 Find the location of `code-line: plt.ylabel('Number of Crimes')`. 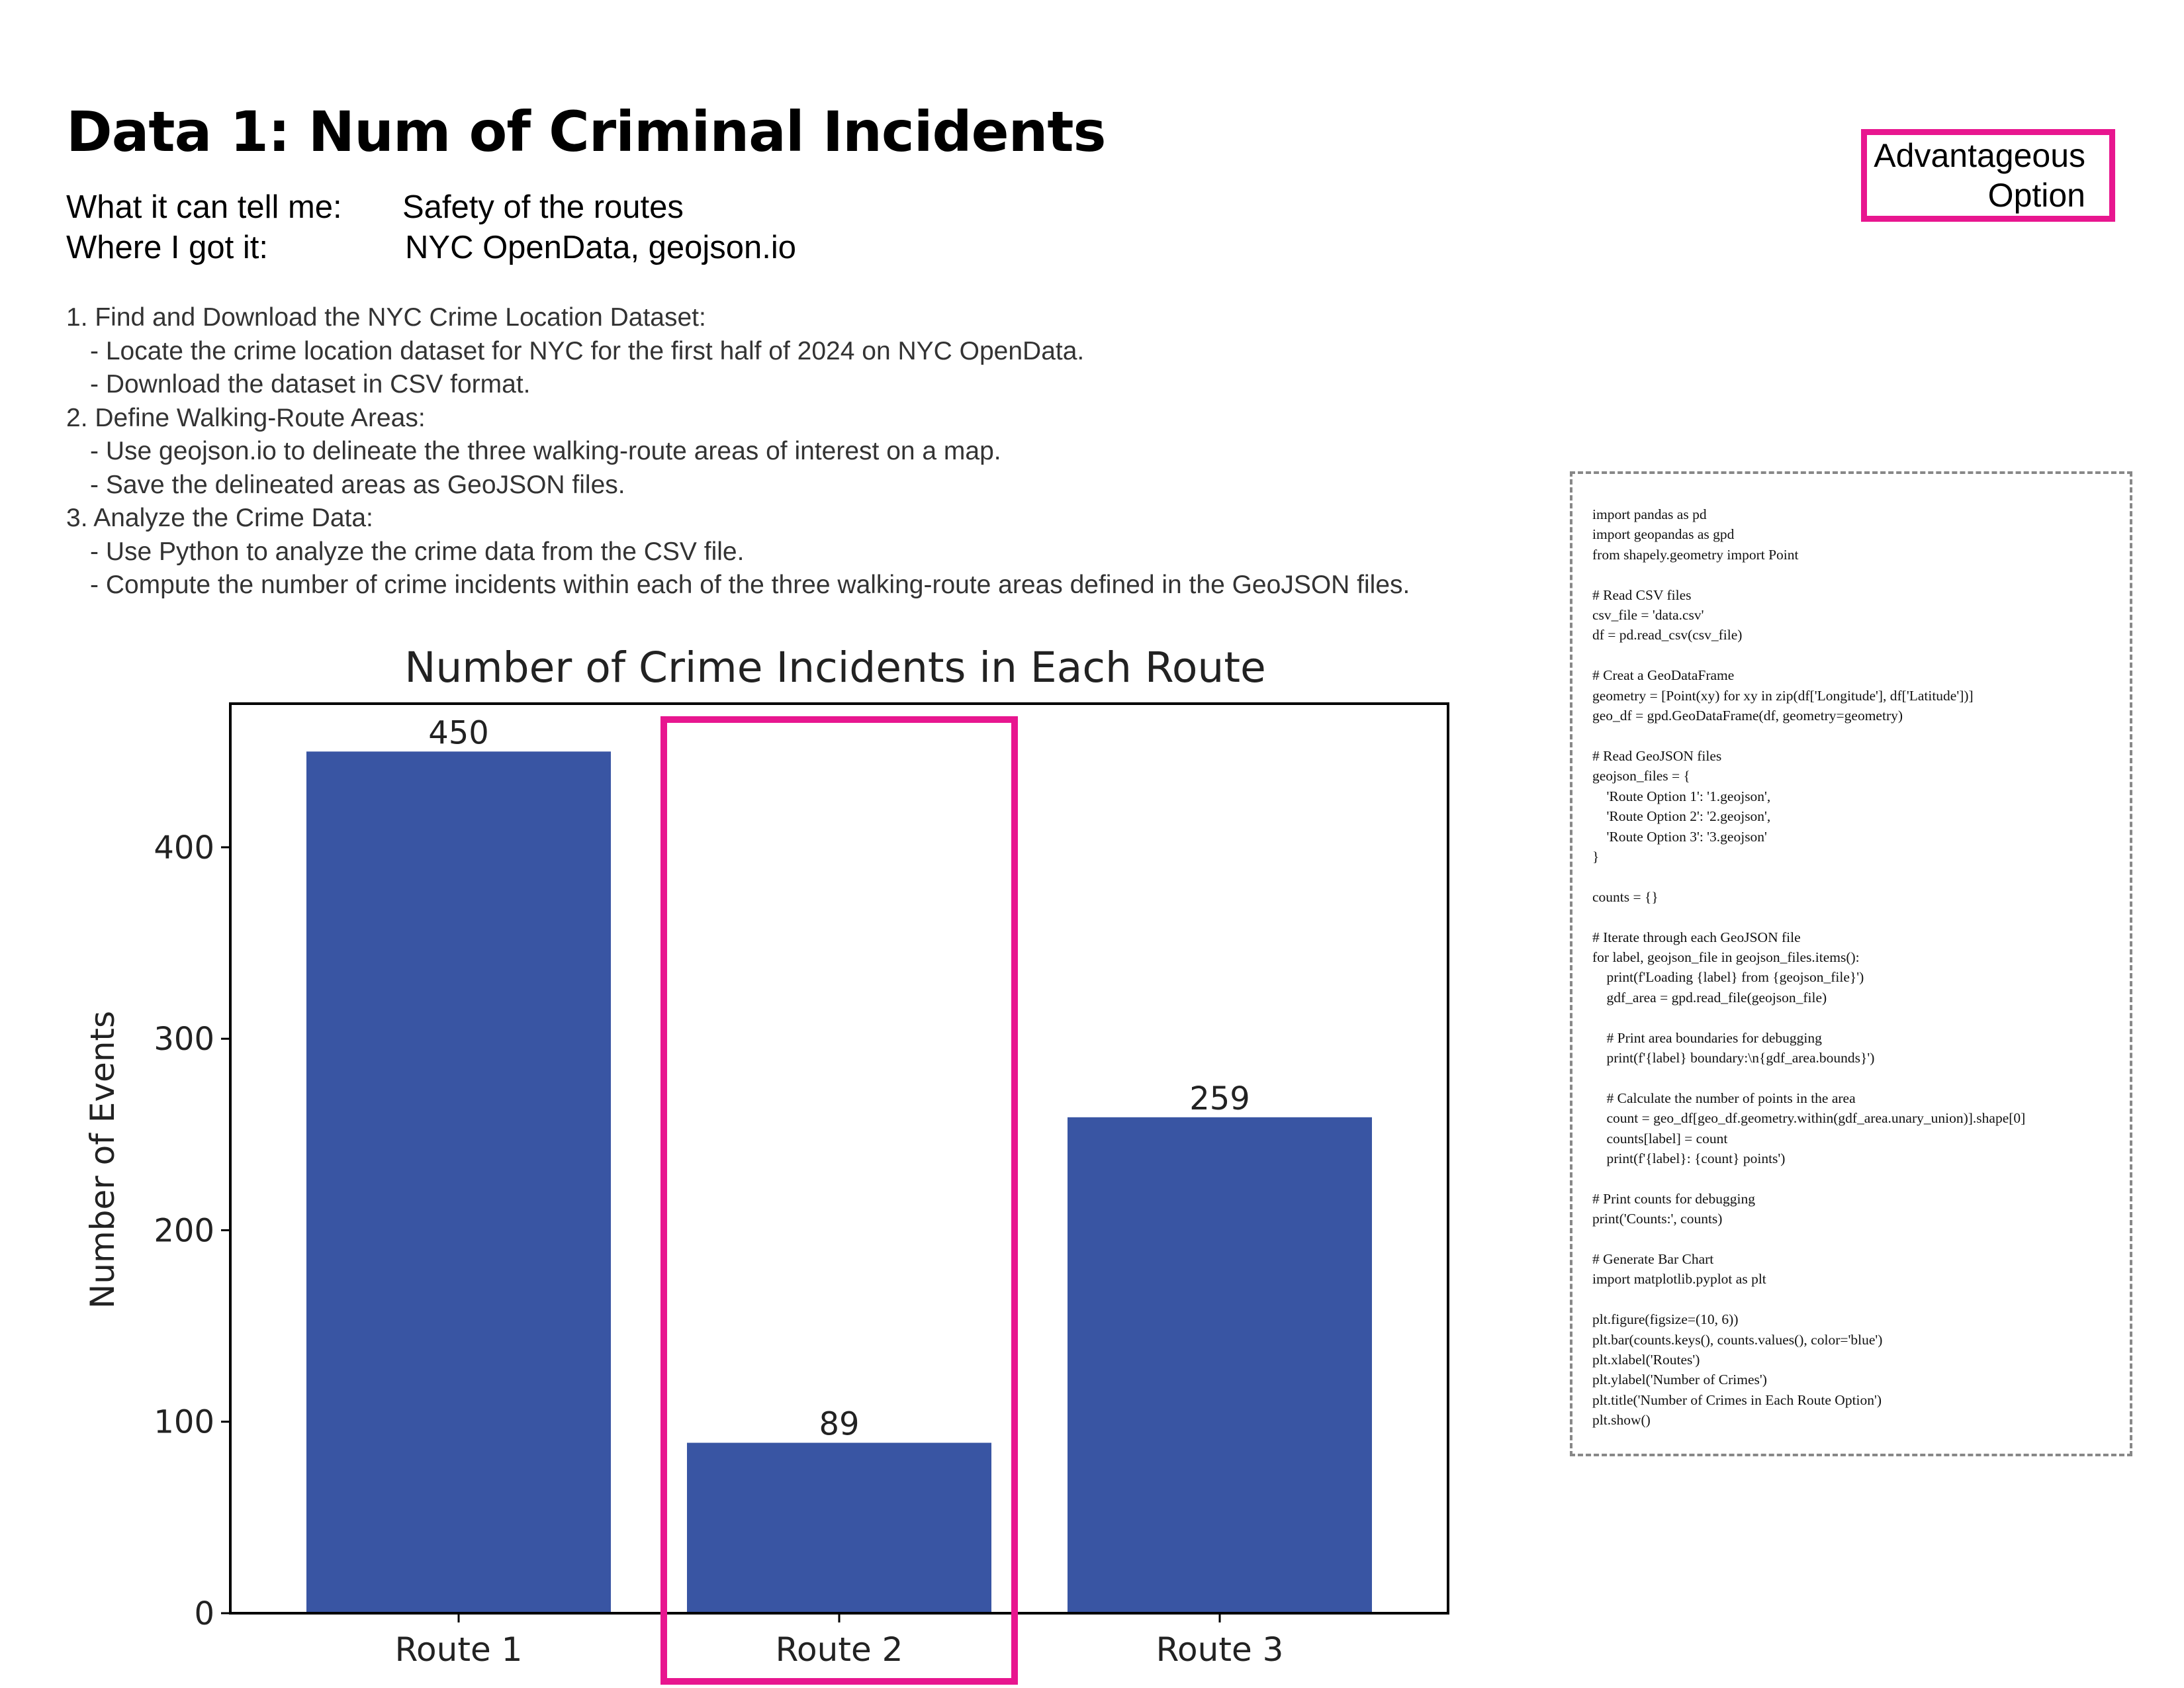

code-line: plt.ylabel('Number of Crimes') is located at coordinates (1679, 1380).